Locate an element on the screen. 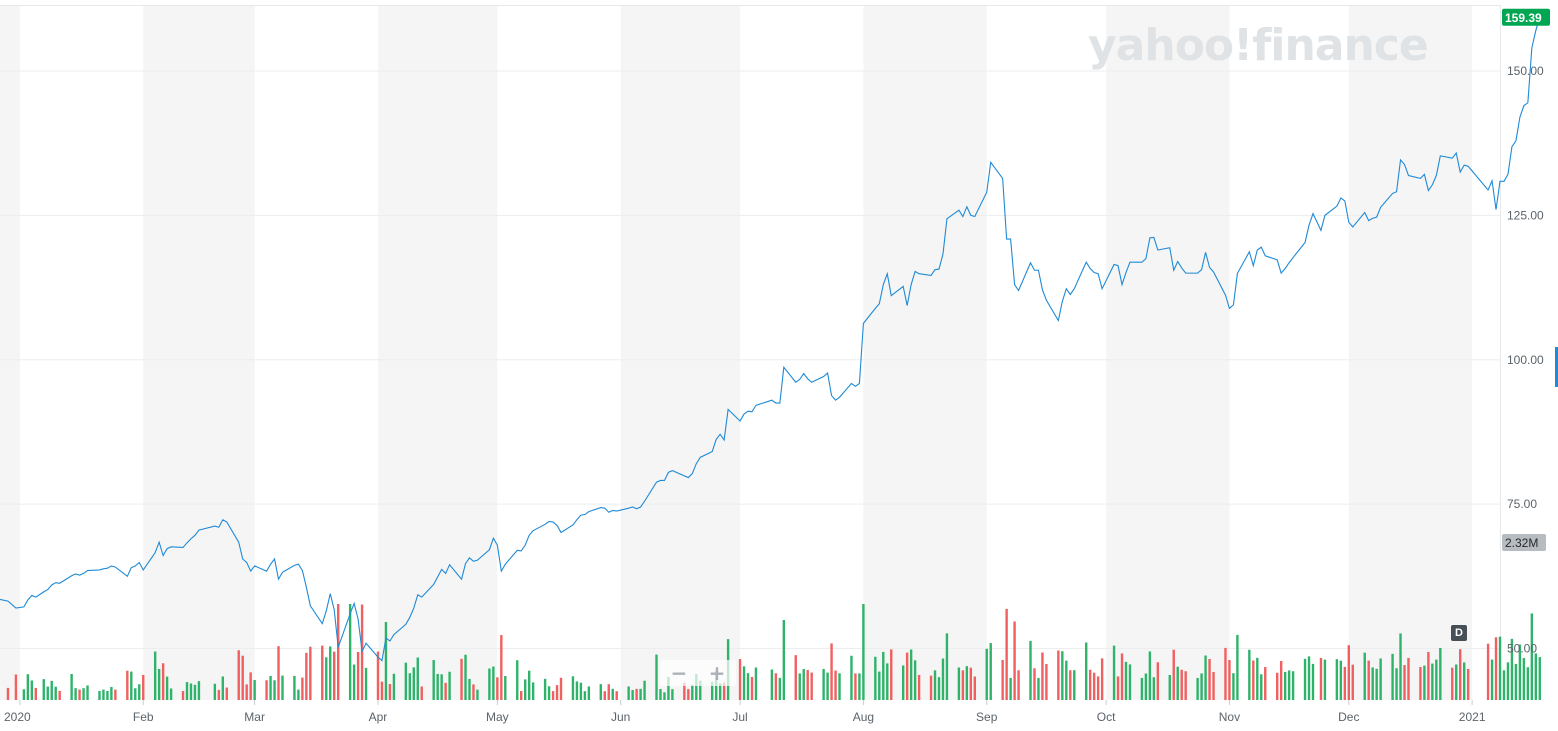 The height and width of the screenshot is (731, 1558). x-tick-label: Nov is located at coordinates (1229, 717).